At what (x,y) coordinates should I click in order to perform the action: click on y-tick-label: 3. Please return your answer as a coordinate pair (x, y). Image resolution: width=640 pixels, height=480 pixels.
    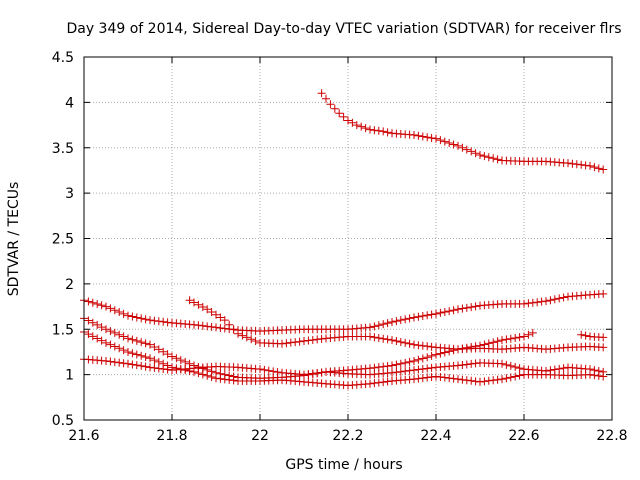
    Looking at the image, I should click on (69, 194).